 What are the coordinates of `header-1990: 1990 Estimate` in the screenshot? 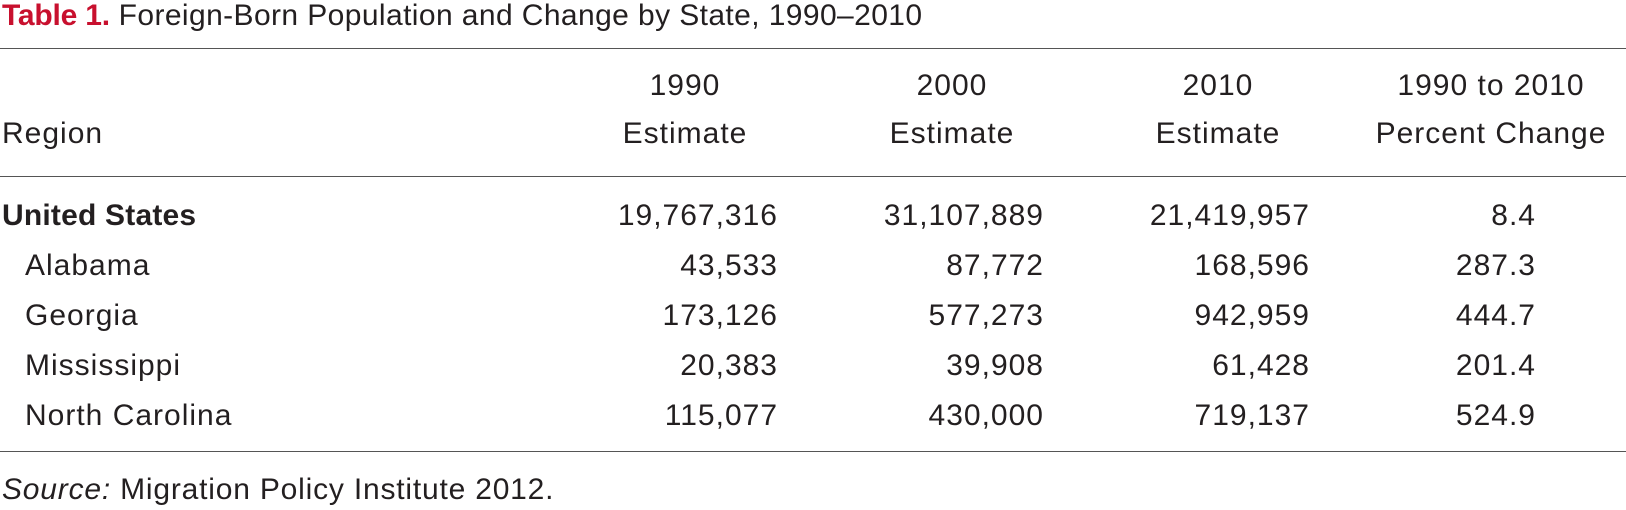 It's located at (685, 109).